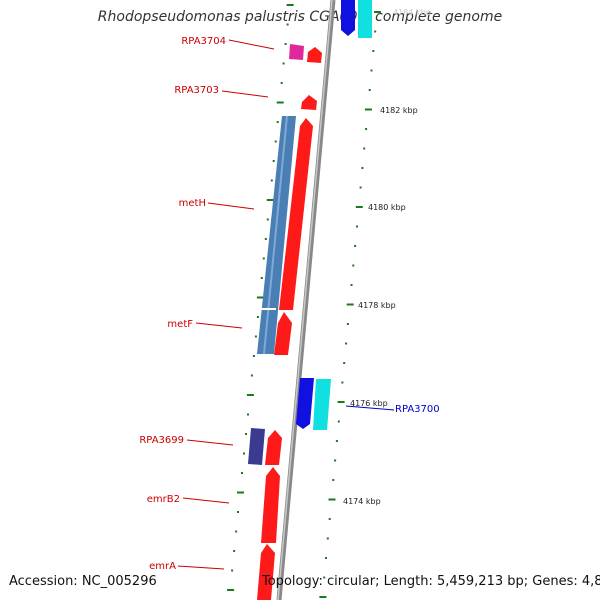 This screenshot has height=600, width=600. Describe the element at coordinates (162, 566) in the screenshot. I see `label-emra: emrA` at that location.